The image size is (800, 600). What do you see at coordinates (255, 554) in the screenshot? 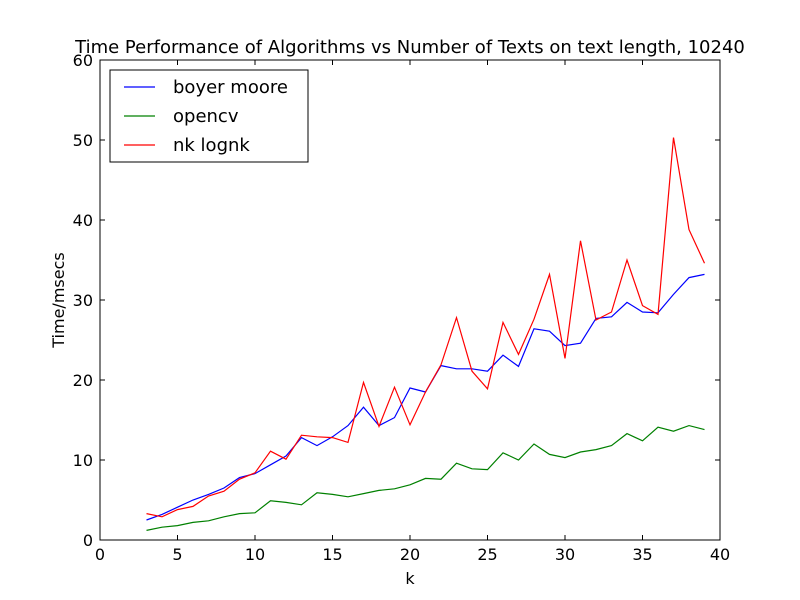
I see `x-tick-label: 10` at bounding box center [255, 554].